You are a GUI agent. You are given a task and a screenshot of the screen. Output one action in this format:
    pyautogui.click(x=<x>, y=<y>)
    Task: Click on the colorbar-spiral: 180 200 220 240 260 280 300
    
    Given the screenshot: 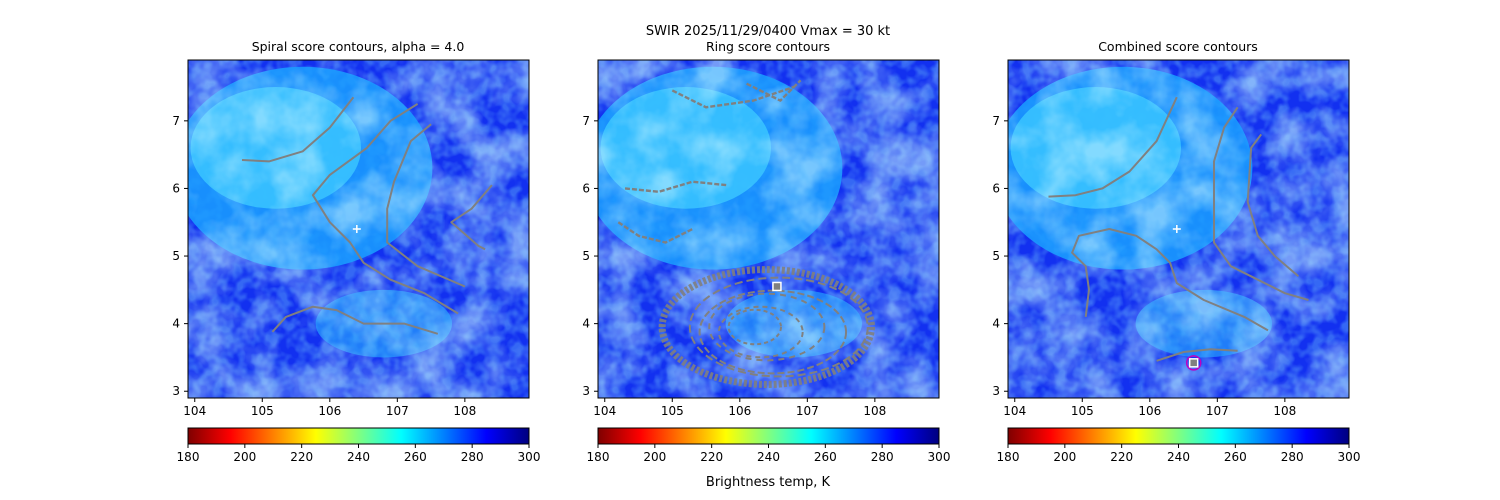 What is the action you would take?
    pyautogui.click(x=359, y=445)
    